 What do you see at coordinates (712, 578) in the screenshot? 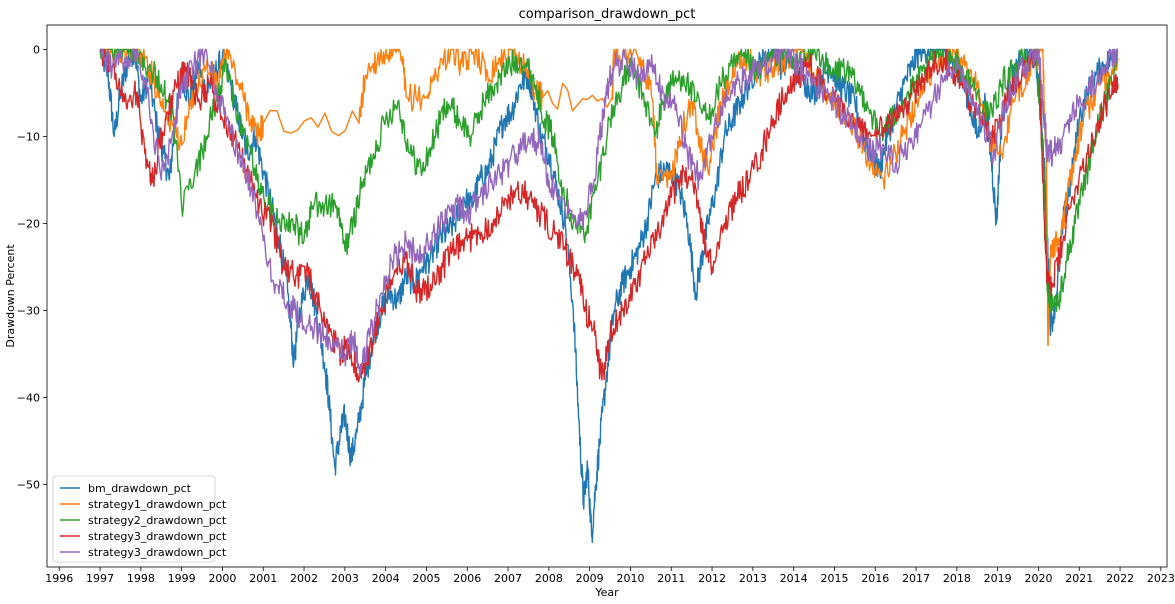
I see `x-tick-label: 2012` at bounding box center [712, 578].